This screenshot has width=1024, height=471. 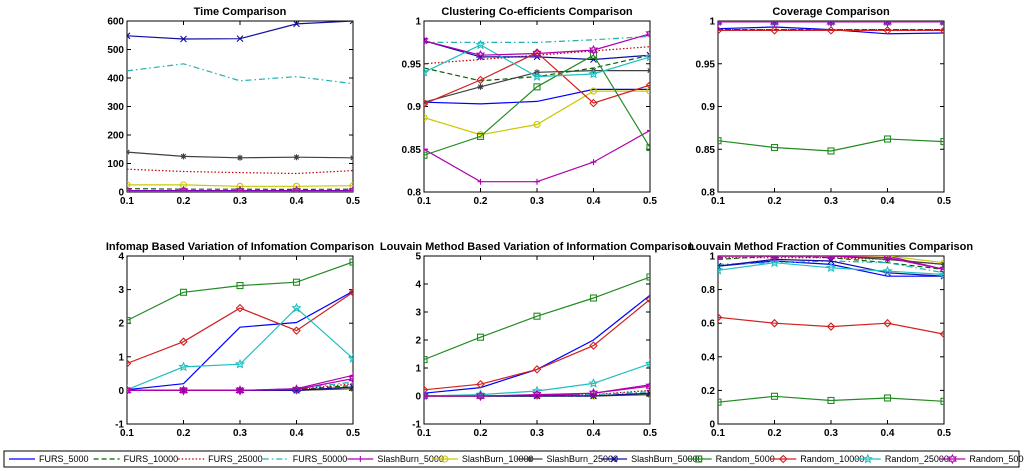 I want to click on panel-title: Time Comparison, so click(x=240, y=12).